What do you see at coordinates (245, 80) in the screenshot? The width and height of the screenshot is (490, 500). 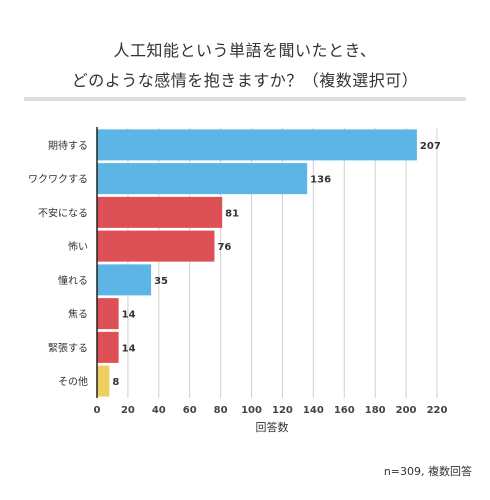 I see `chart-title-line-2: どのような感情を抱きますか？（複数選択可）` at bounding box center [245, 80].